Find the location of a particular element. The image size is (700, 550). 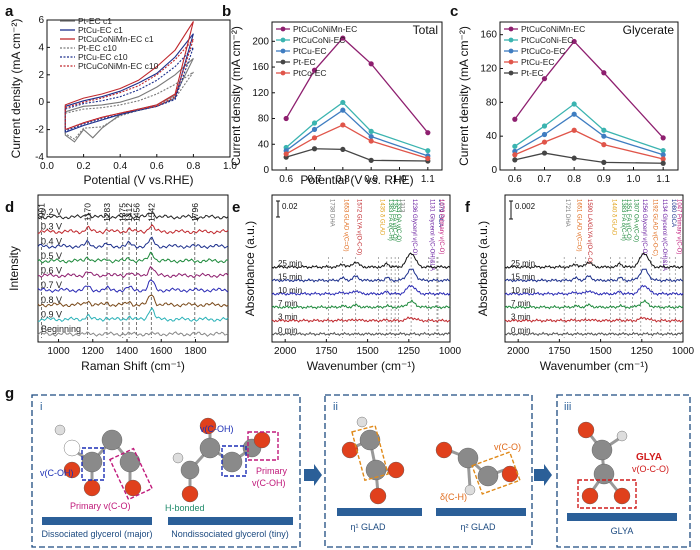

x-tick-label: 2000 is located at coordinates (518, 351).